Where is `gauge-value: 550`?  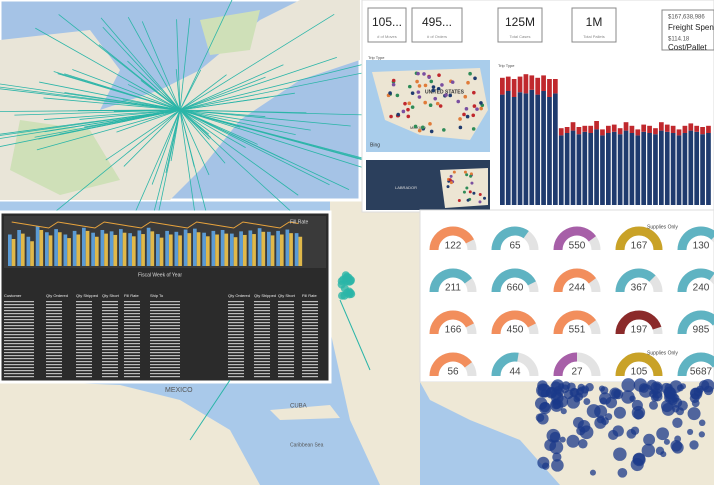 gauge-value: 550 is located at coordinates (577, 246).